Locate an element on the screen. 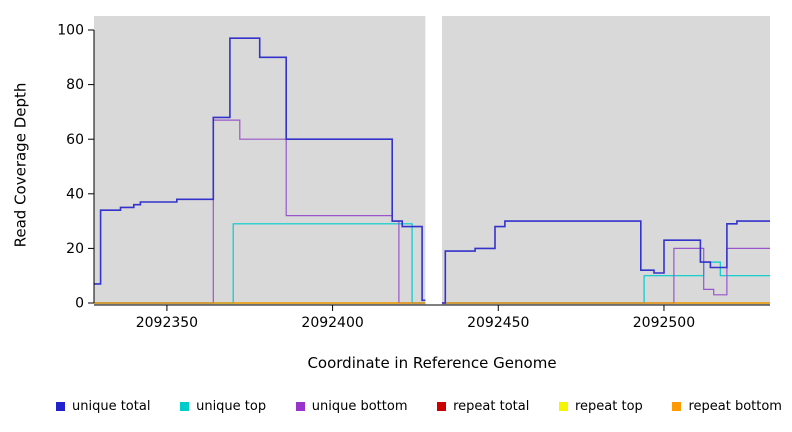 The height and width of the screenshot is (432, 792). legend-item-repeat-top: repeat top is located at coordinates (601, 406).